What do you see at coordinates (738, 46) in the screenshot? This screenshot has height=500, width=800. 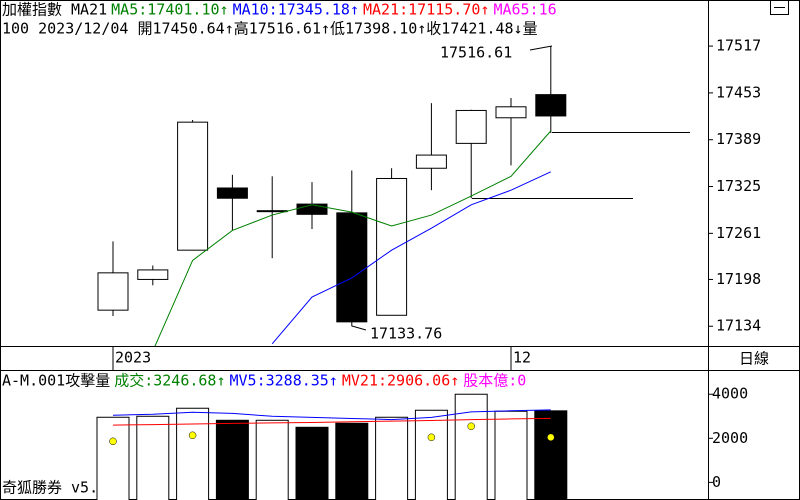 I see `y-tick-label: 17517` at bounding box center [738, 46].